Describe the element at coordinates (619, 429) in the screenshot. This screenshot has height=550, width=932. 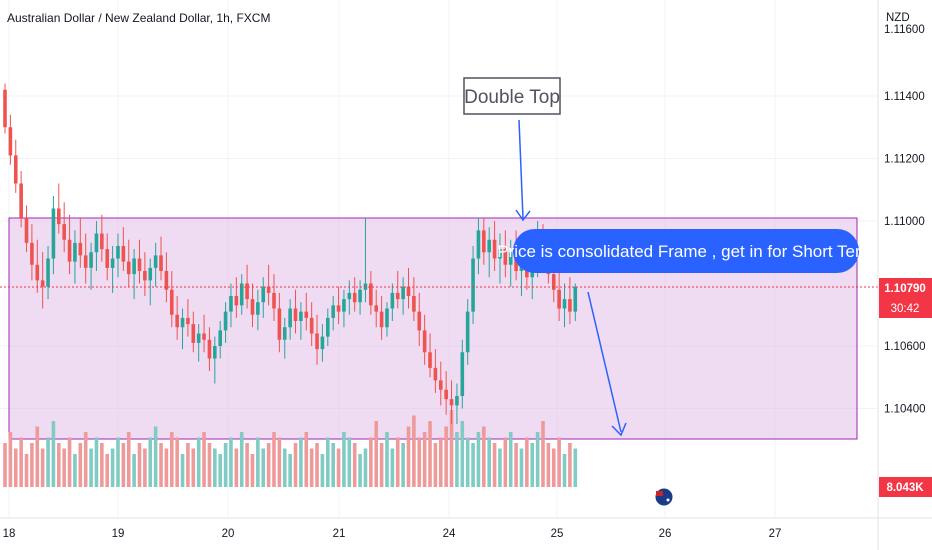
I see `short-arrow-head` at that location.